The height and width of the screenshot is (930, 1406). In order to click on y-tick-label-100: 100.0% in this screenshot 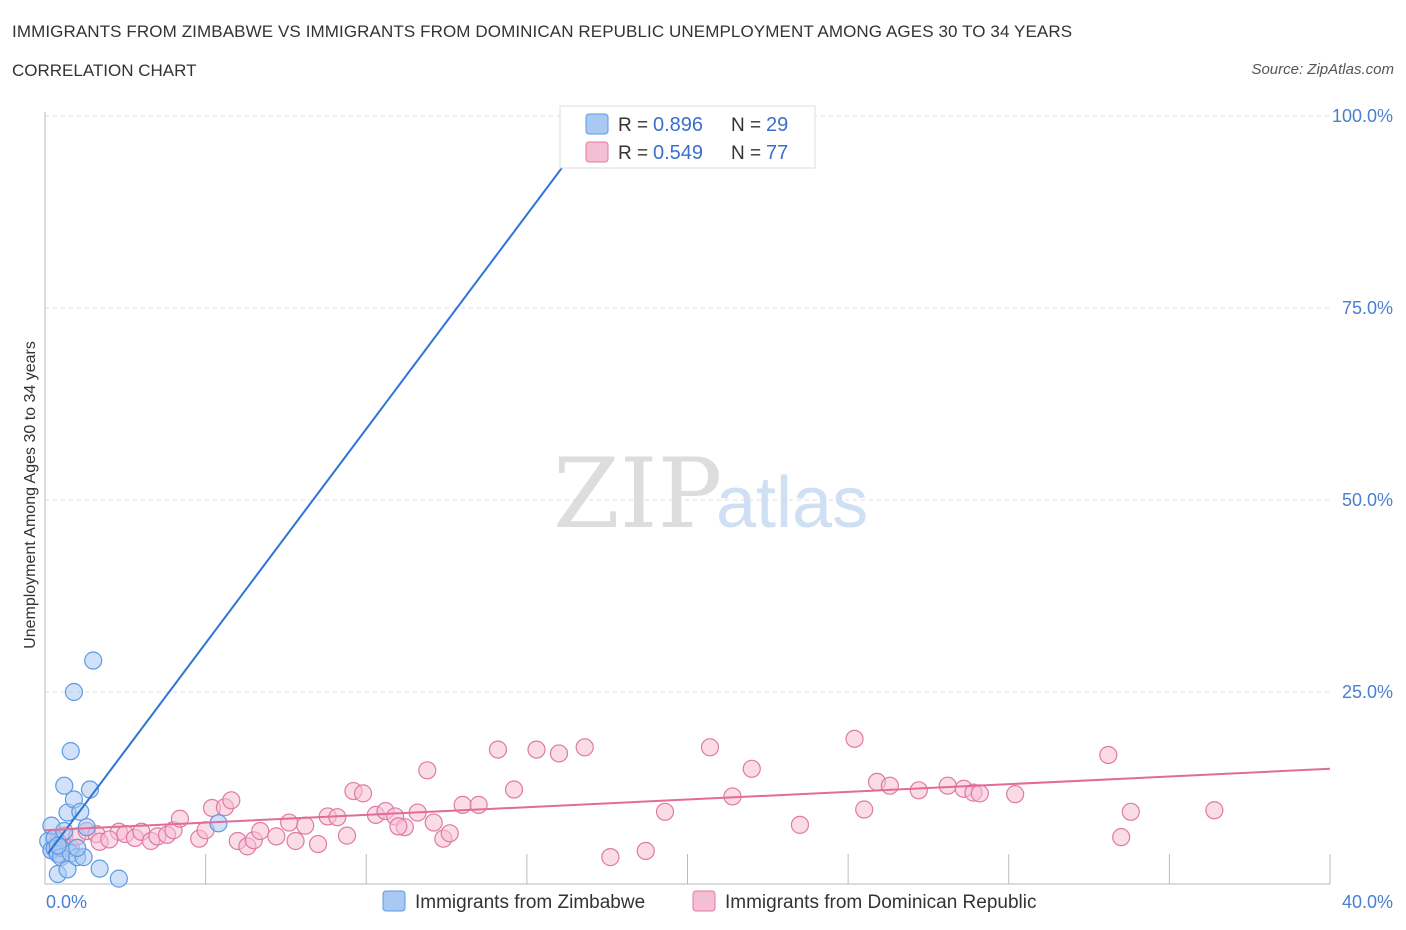, I will do `click(1362, 116)`.